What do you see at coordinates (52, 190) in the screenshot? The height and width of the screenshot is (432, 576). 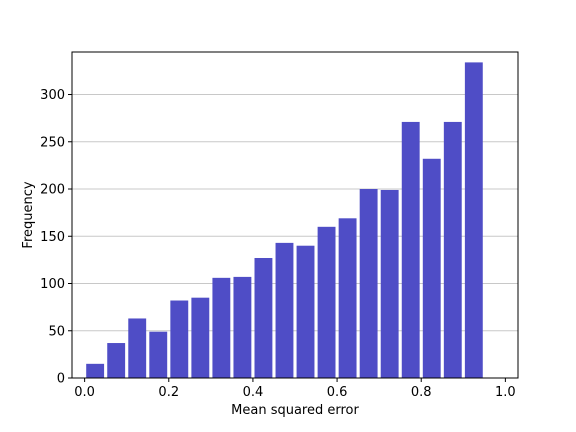 I see `y-tick-label: 200` at bounding box center [52, 190].